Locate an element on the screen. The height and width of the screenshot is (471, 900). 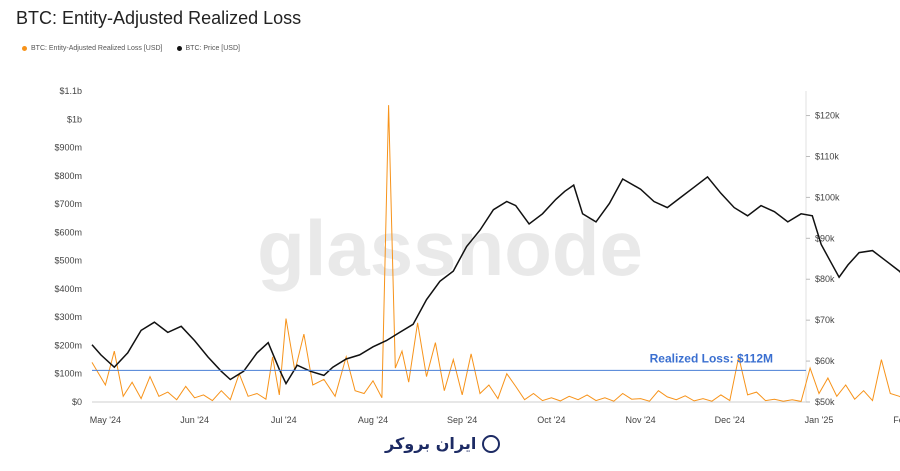
x-tick-label: Feb '25 is located at coordinates (896, 420).